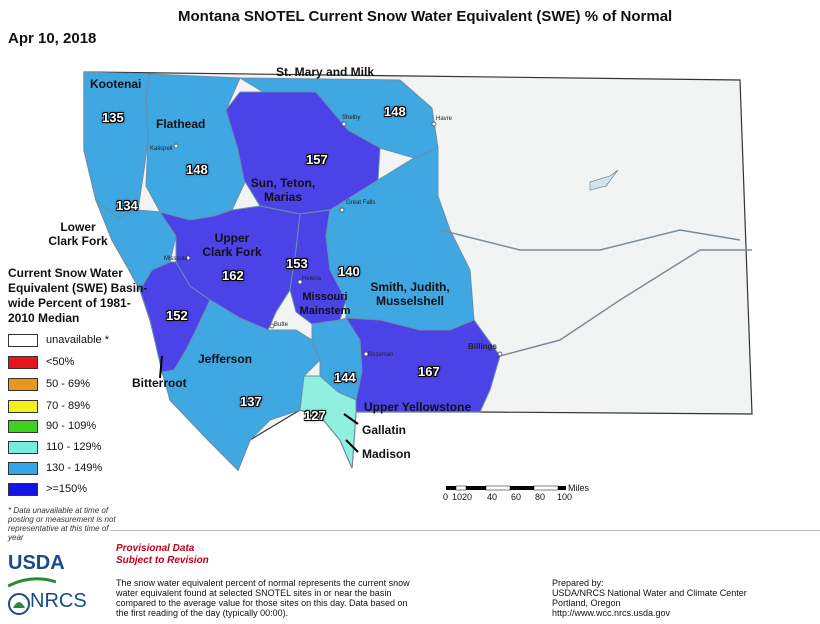 The height and width of the screenshot is (624, 820). Describe the element at coordinates (418, 407) in the screenshot. I see `basin-name-upper-yellowstone: Upper Yellowstone` at that location.